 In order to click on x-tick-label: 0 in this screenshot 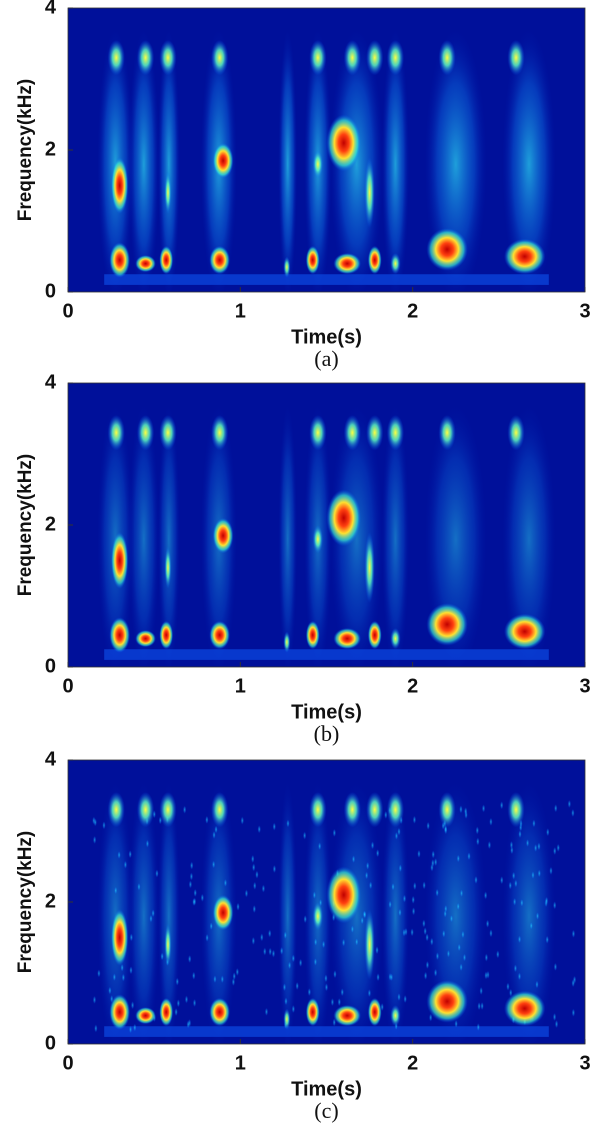, I will do `click(67, 686)`.